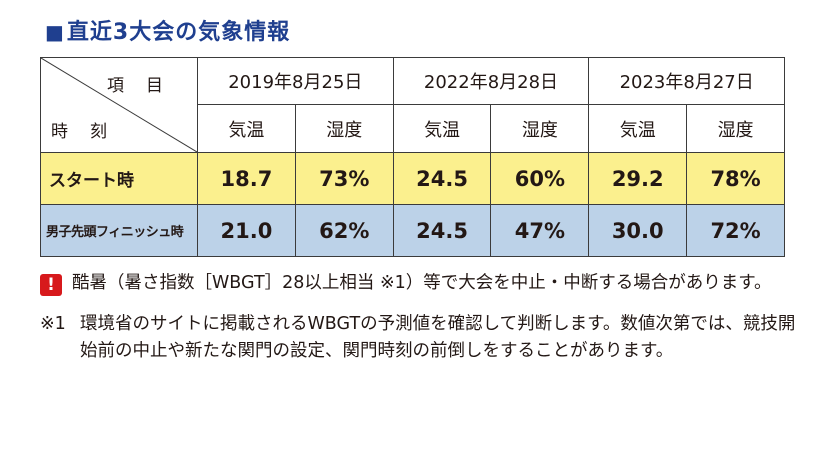  What do you see at coordinates (491, 81) in the screenshot?
I see `date-header-2022: 2022年8月28日` at bounding box center [491, 81].